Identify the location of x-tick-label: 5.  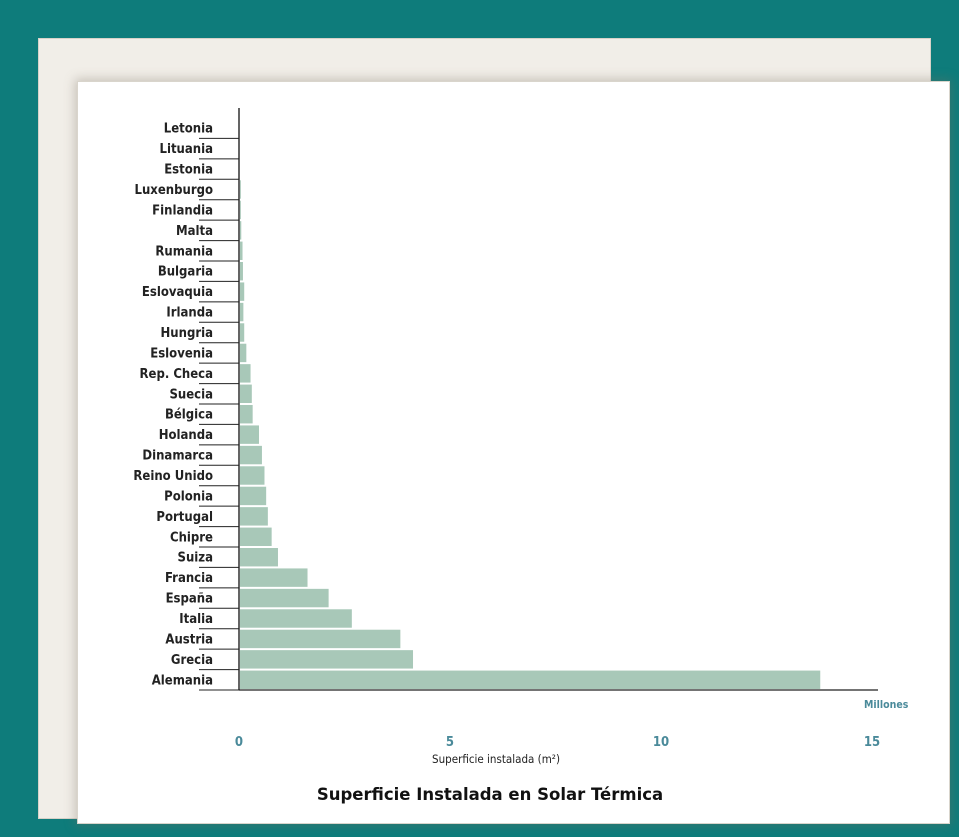
(450, 742).